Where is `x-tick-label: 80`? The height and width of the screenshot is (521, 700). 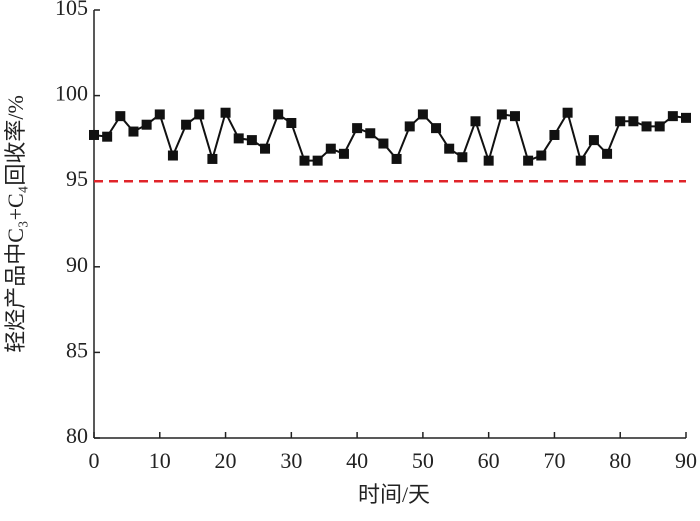 x-tick-label: 80 is located at coordinates (620, 460).